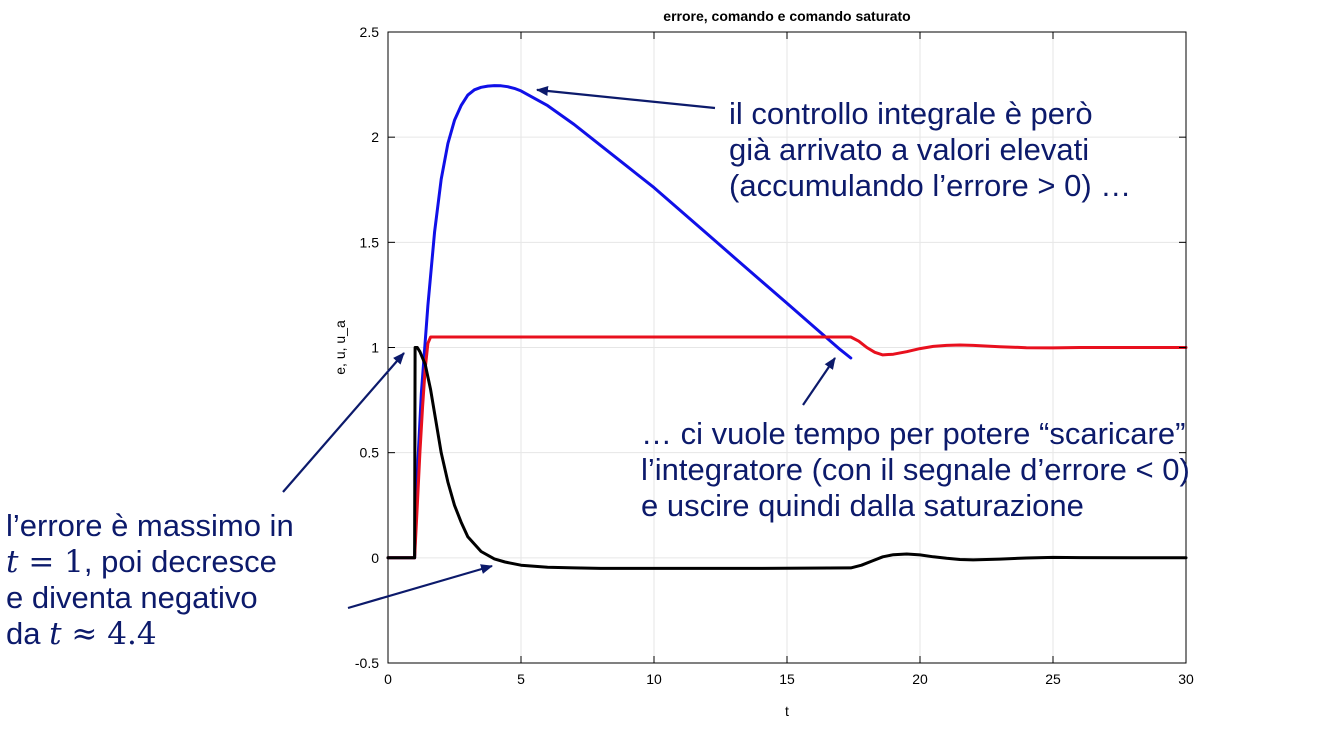 This screenshot has width=1340, height=729. I want to click on arrow-to-error-negative, so click(420, 587).